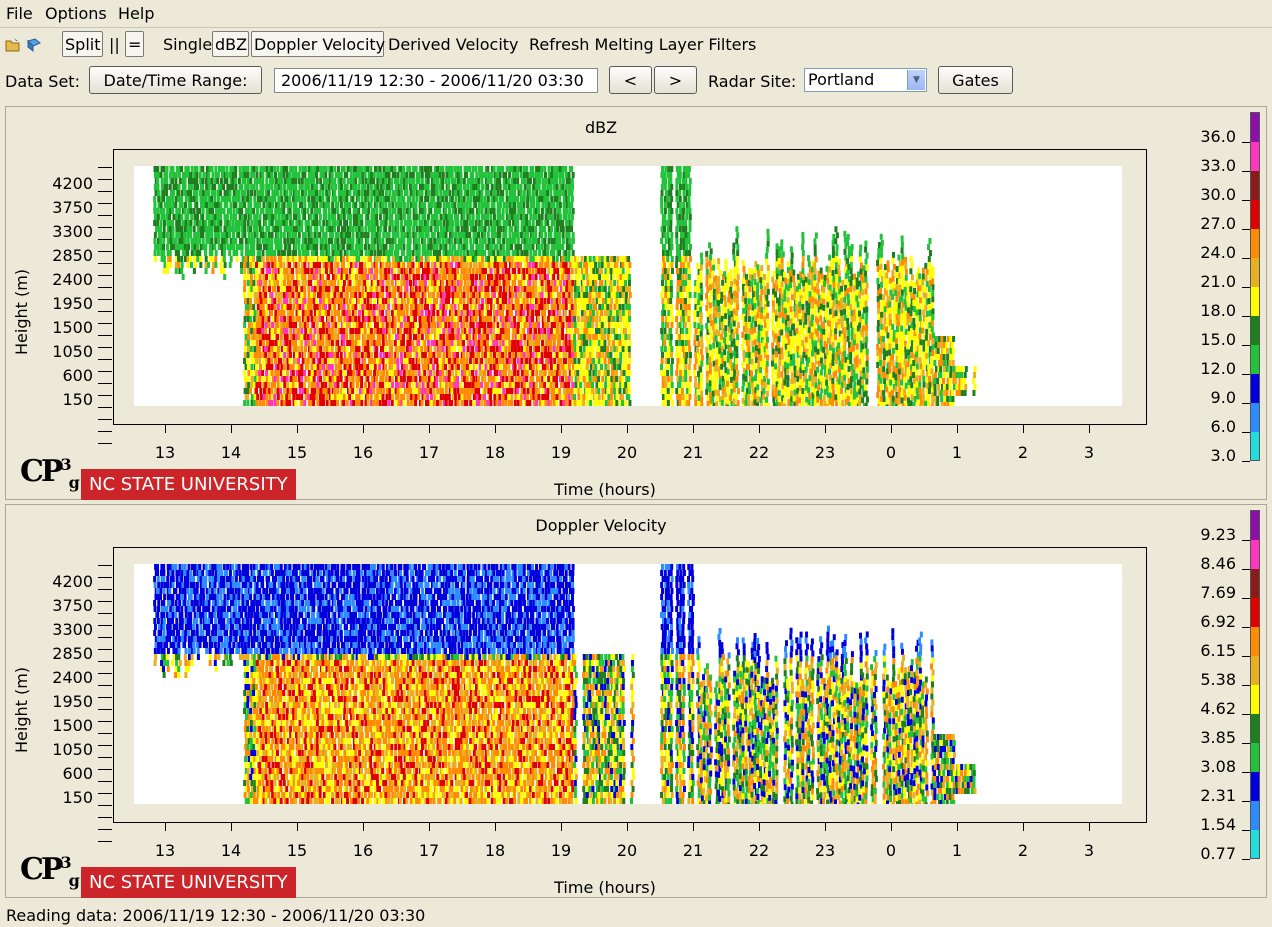  What do you see at coordinates (19, 13) in the screenshot?
I see `menu-file: File` at bounding box center [19, 13].